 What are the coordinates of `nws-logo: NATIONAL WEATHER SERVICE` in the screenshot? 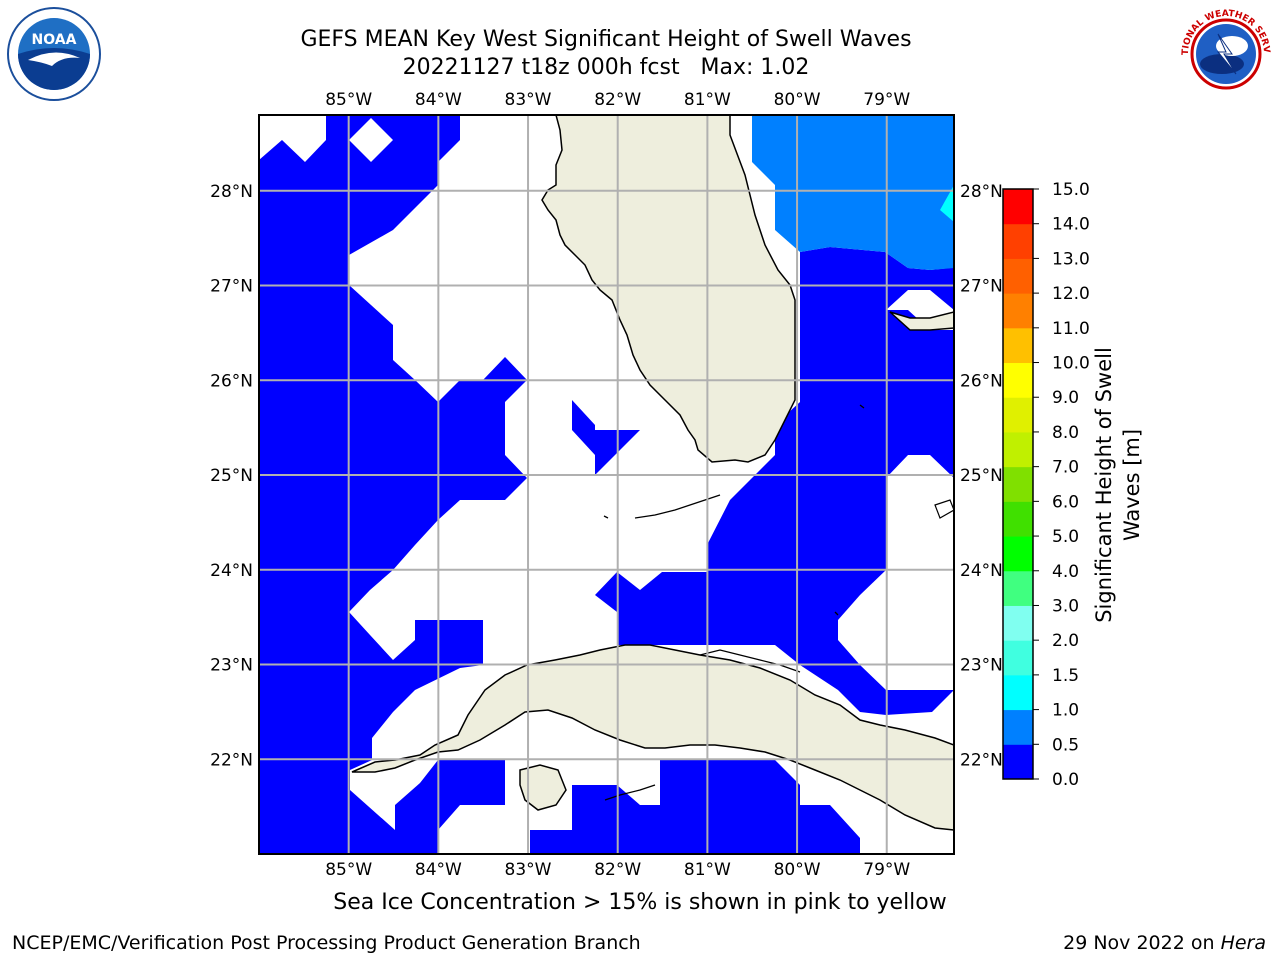 It's located at (1225, 53).